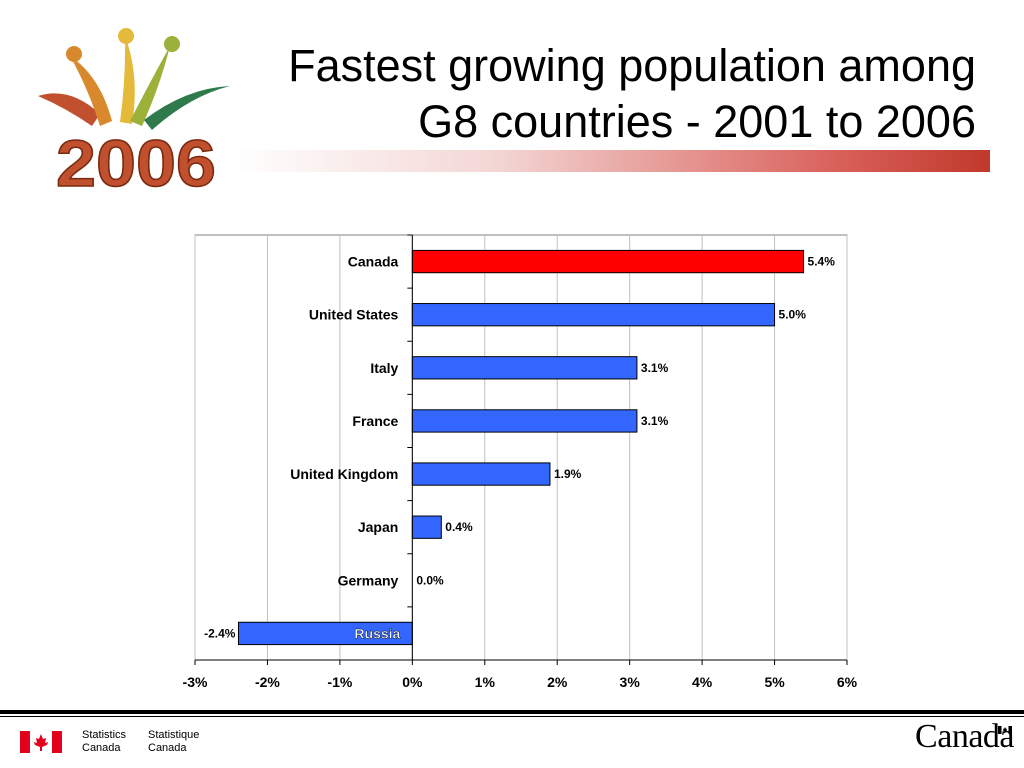 This screenshot has width=1024, height=768. Describe the element at coordinates (174, 735) in the screenshot. I see `stats-fr-line1: Statistique` at that location.